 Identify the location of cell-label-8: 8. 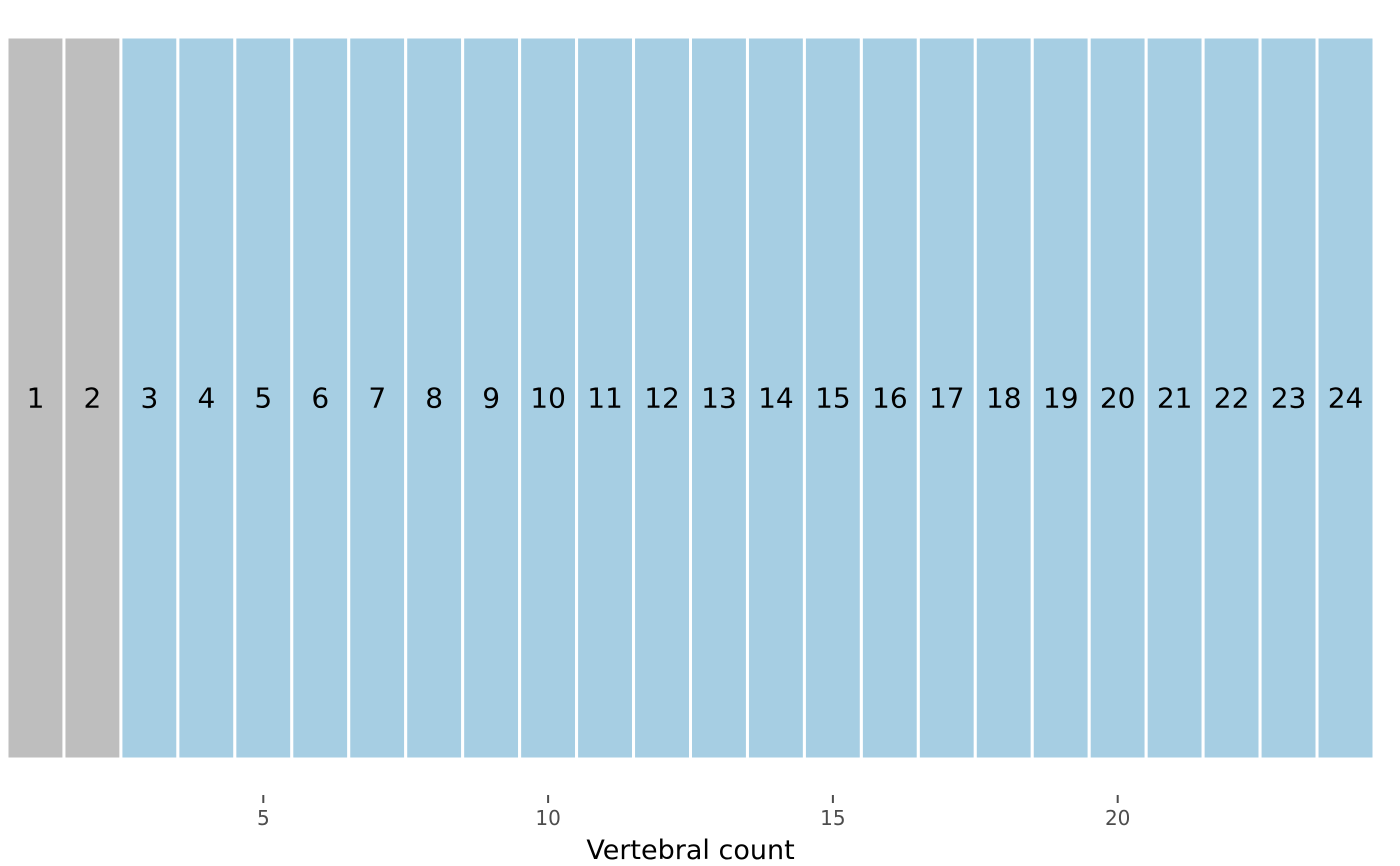
(434, 398).